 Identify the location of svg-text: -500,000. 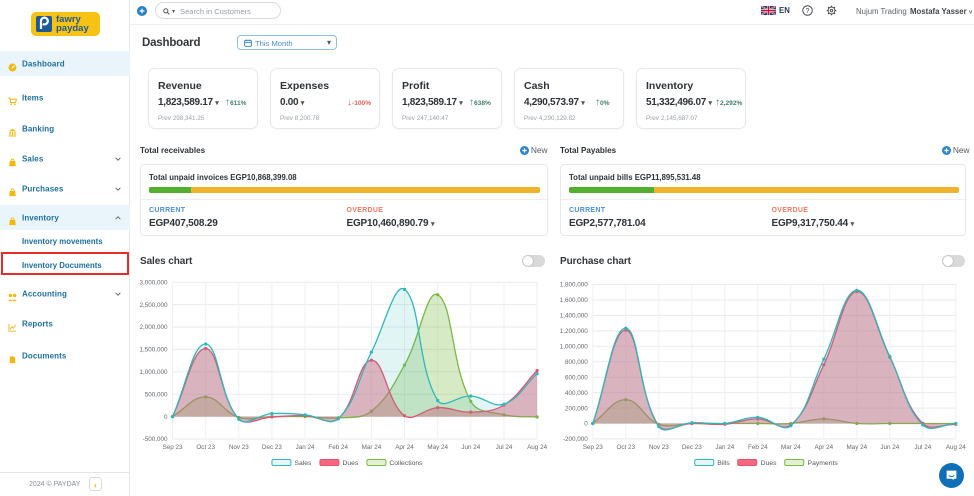
(155, 439).